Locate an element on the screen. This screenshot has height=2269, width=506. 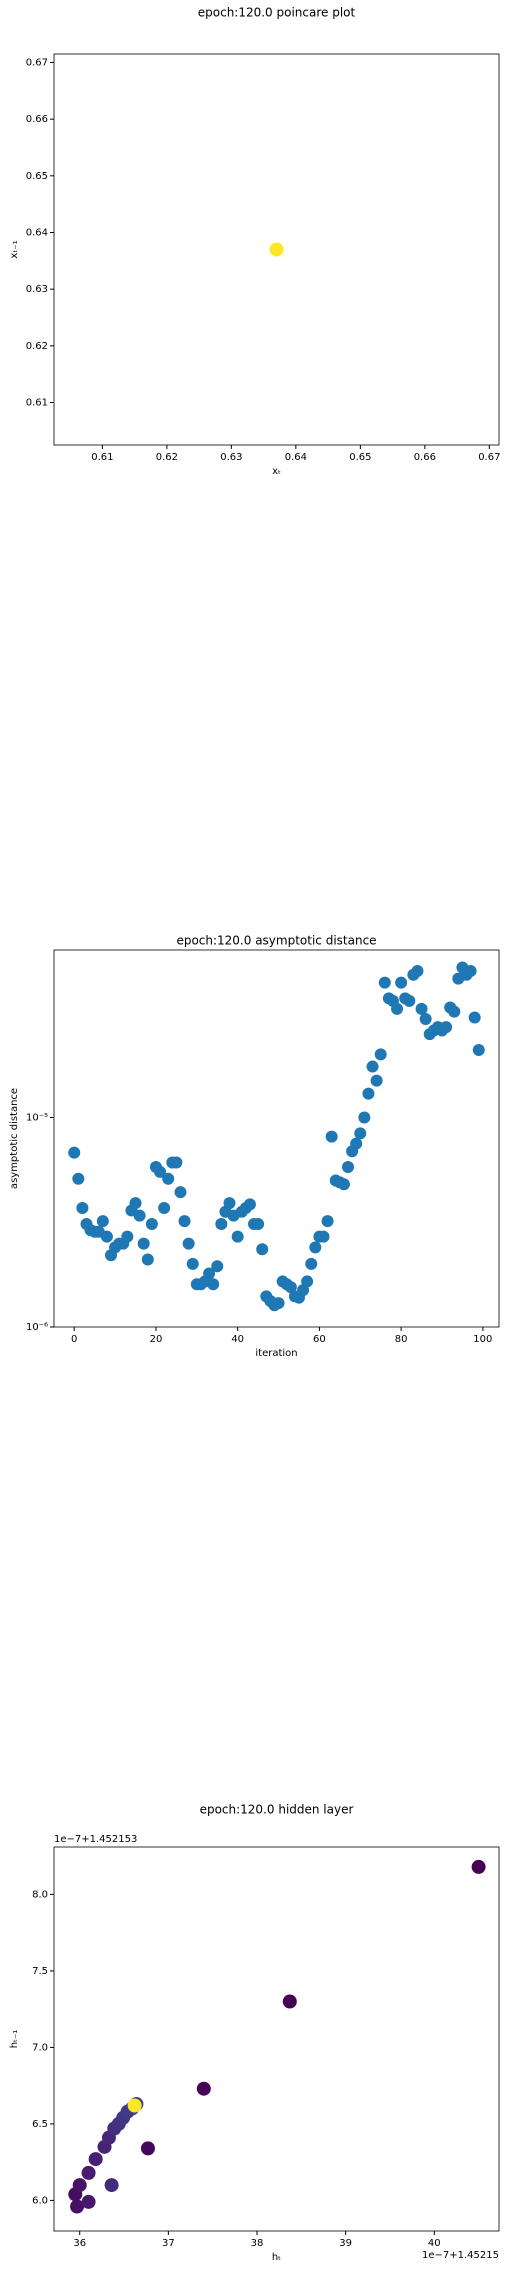
x-tick-label: 39 is located at coordinates (345, 2243).